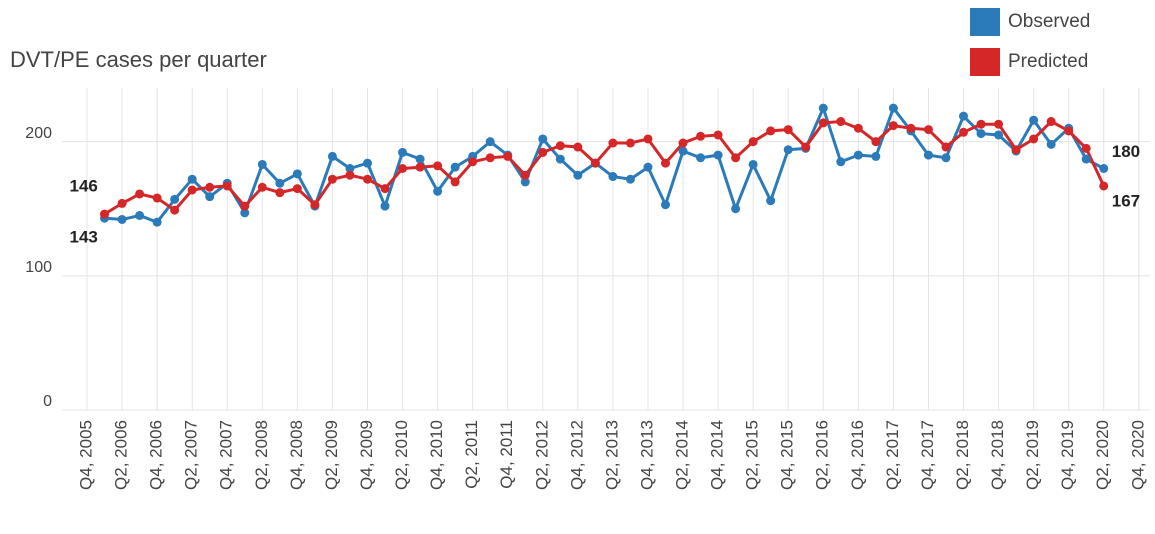 This screenshot has width=1155, height=534. Describe the element at coordinates (927, 455) in the screenshot. I see `x-tick-label: Q4, 2017` at that location.